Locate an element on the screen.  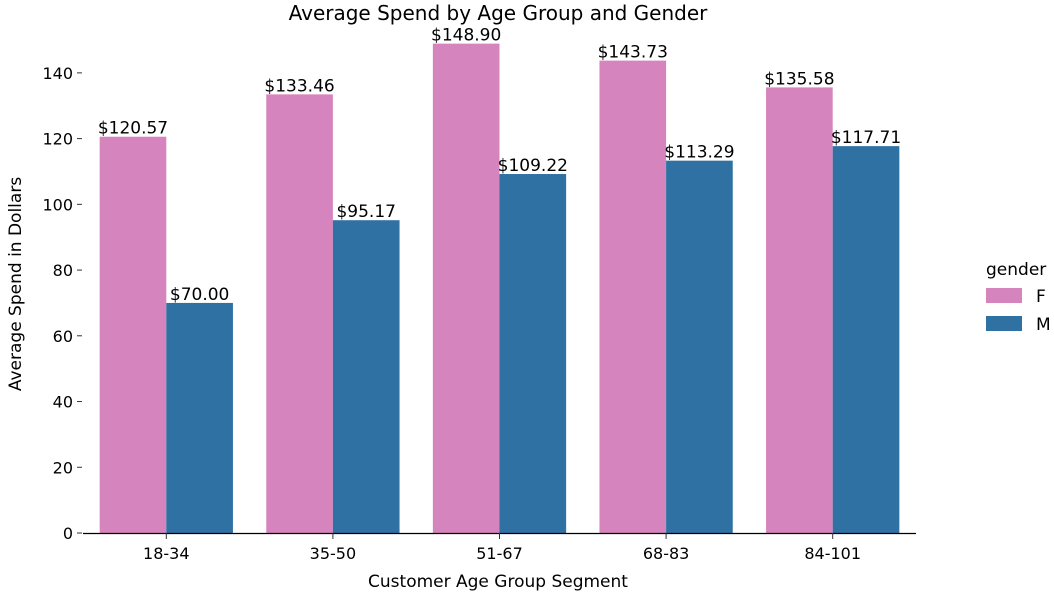
x-tick-label: 84-101 is located at coordinates (832, 553).